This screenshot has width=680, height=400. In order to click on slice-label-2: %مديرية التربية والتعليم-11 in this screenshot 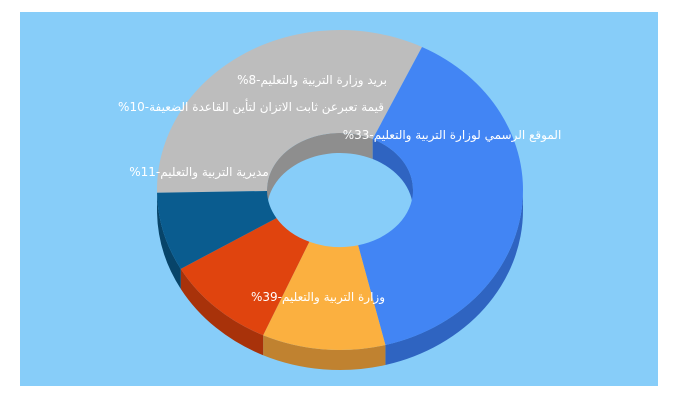, I will do `click(199, 172)`.